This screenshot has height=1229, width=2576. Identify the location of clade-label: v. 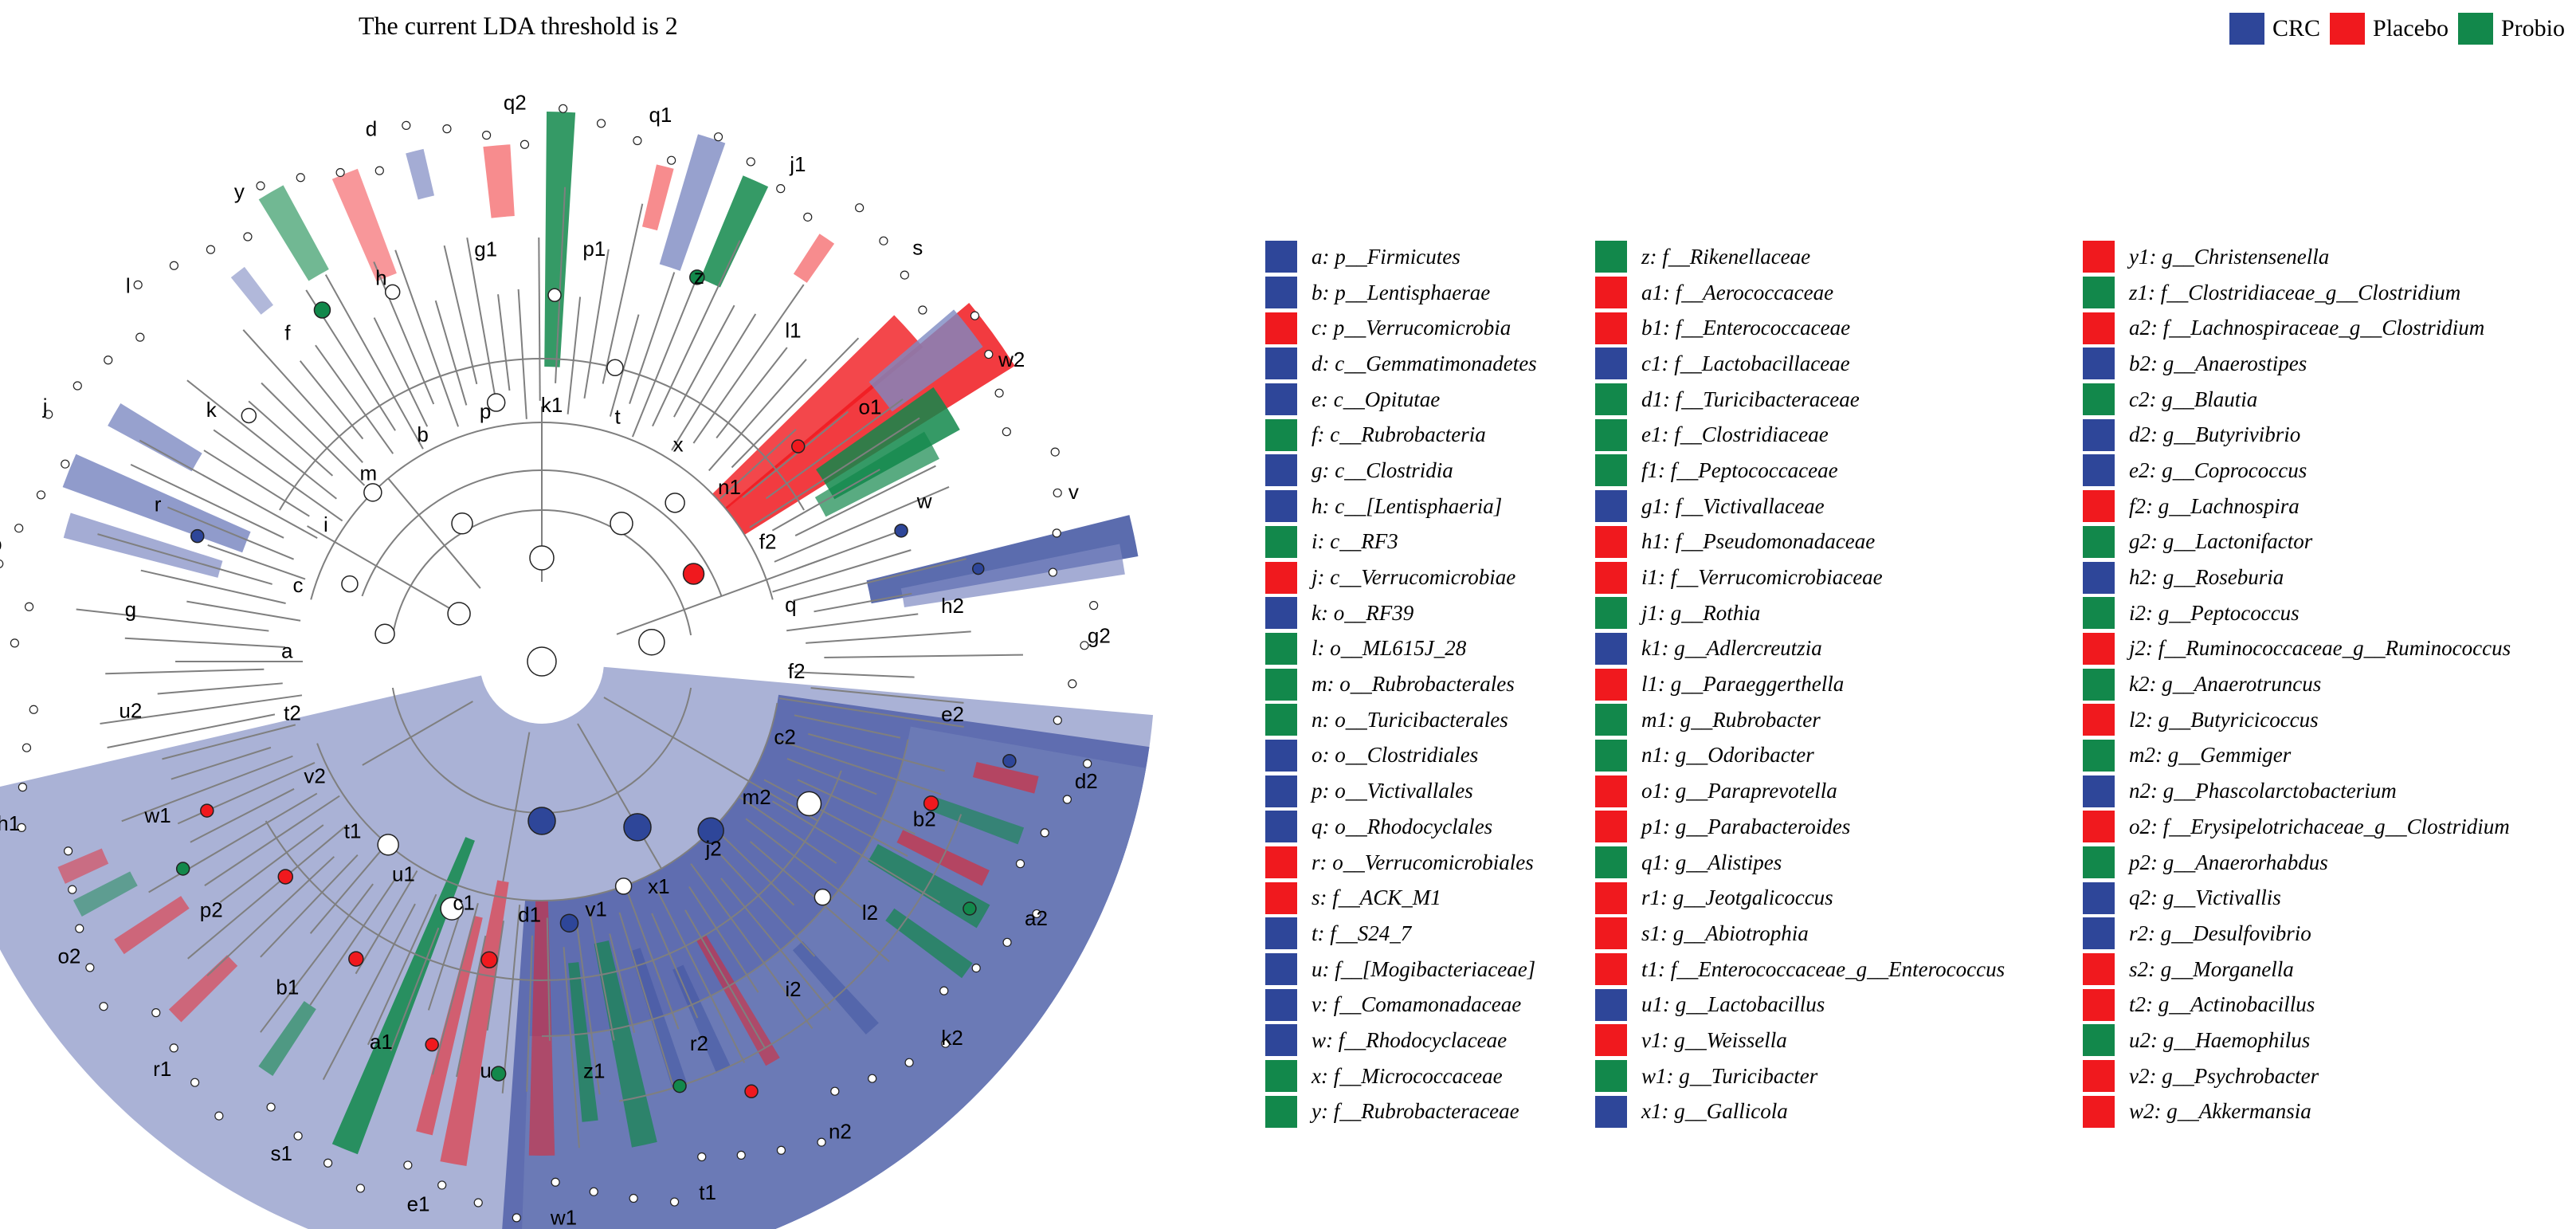
(1073, 492).